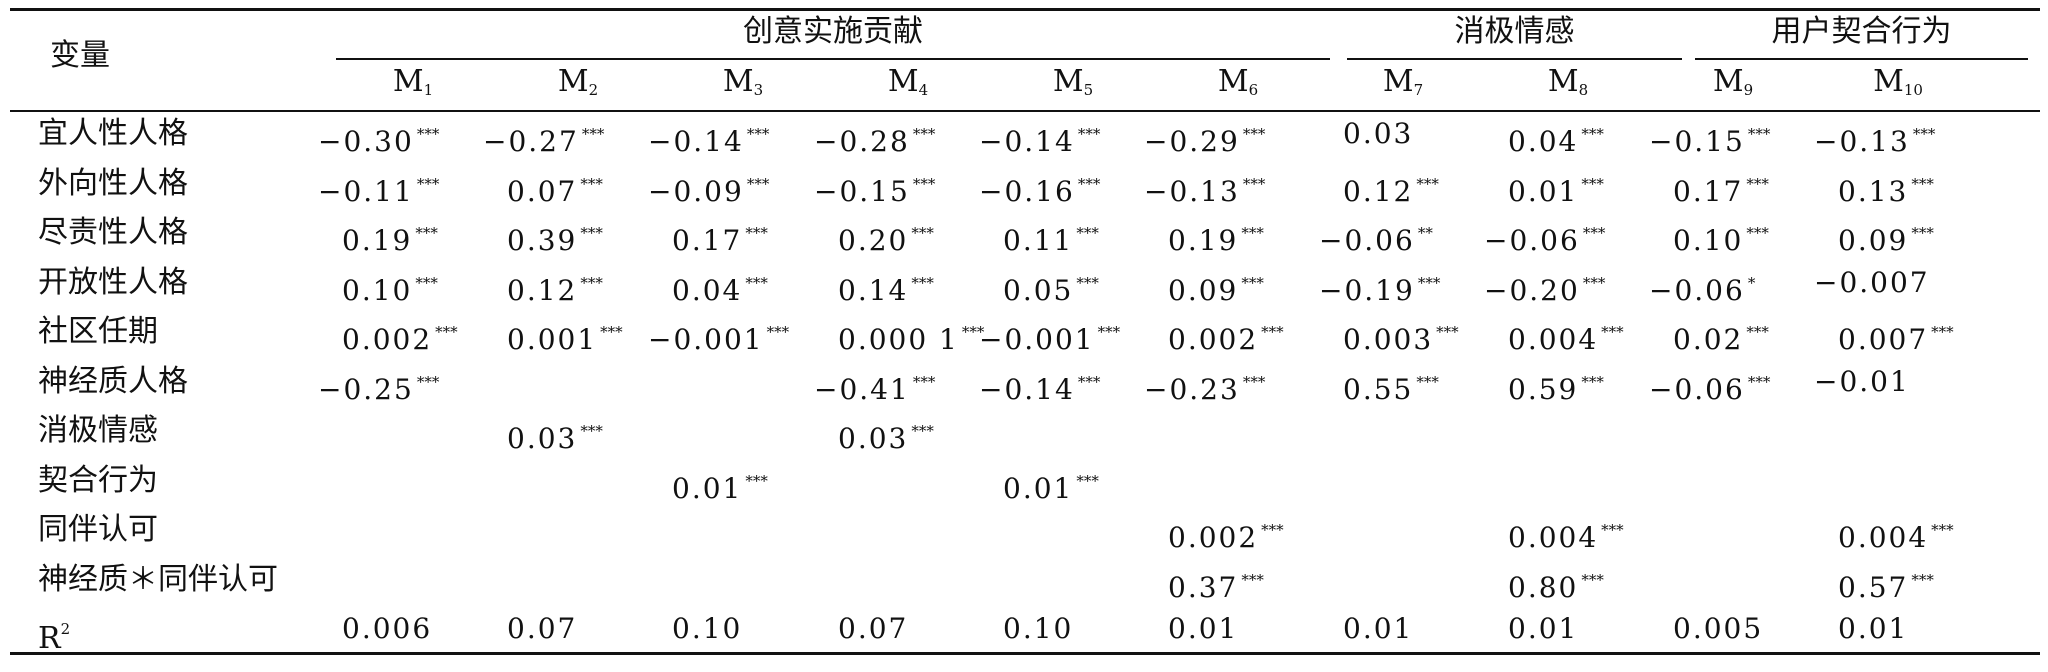 The image size is (2048, 672). Describe the element at coordinates (758, 90) in the screenshot. I see `model-subscript: 3` at that location.